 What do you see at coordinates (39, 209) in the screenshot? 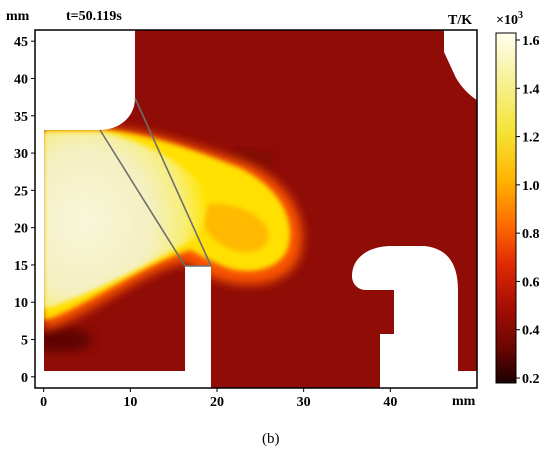
I see `left-edge` at bounding box center [39, 209].